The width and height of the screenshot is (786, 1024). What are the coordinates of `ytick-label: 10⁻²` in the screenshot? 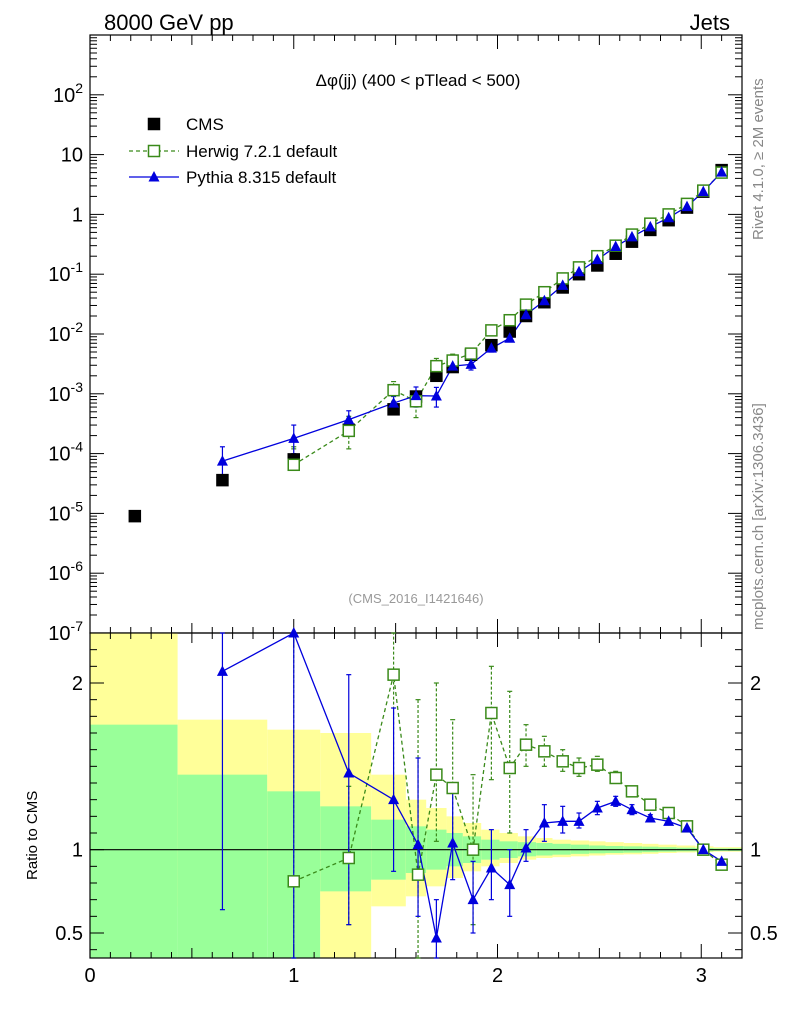 It's located at (65, 332).